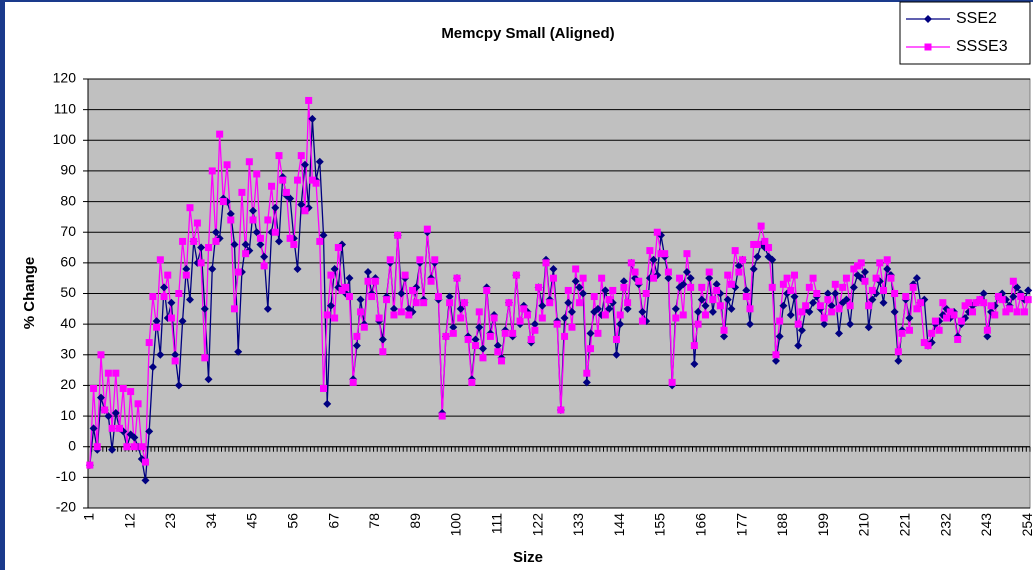 This screenshot has height=570, width=1033. I want to click on legend-label: SSSE3, so click(982, 46).